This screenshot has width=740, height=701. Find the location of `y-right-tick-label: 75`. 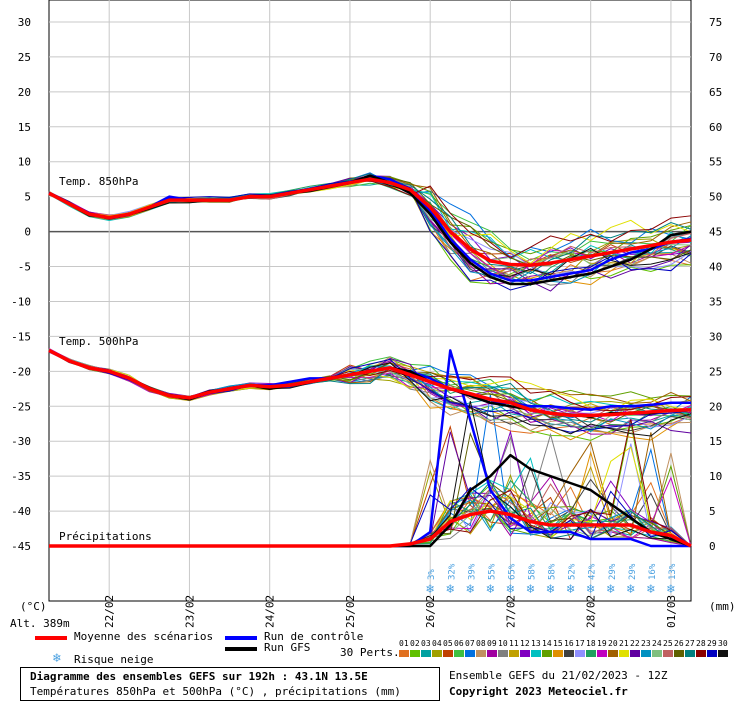

y-right-tick-label: 75 is located at coordinates (715, 22).